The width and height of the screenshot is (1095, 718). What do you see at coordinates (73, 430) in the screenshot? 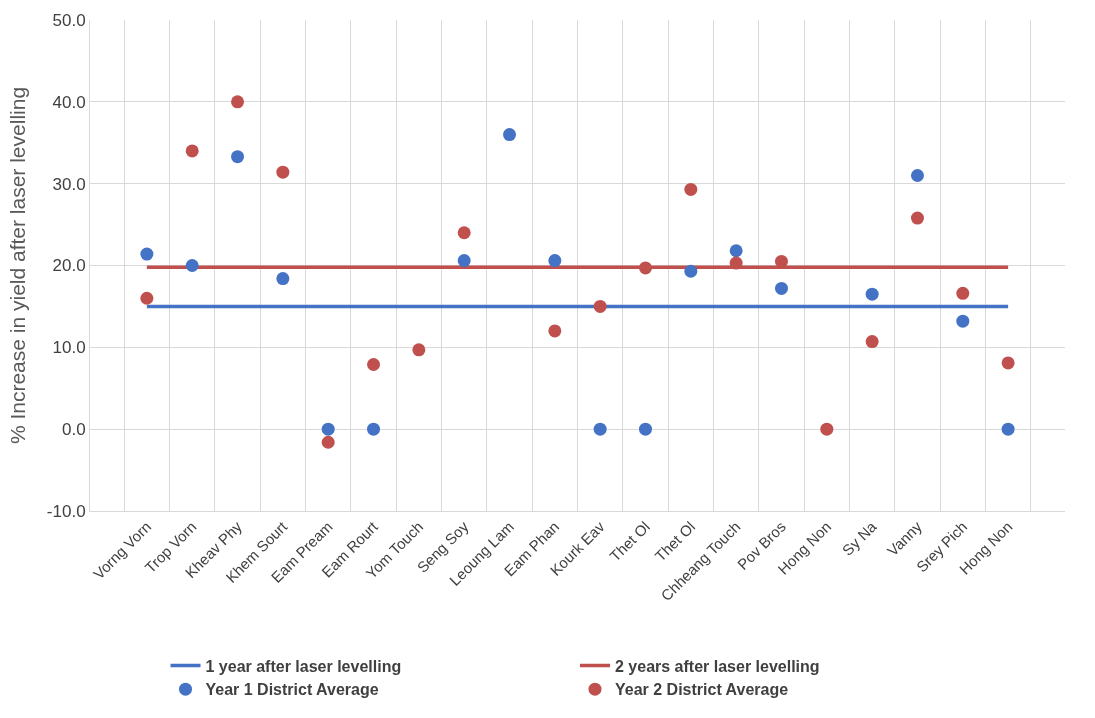
I see `y-tick-label: 0.0` at bounding box center [73, 430].